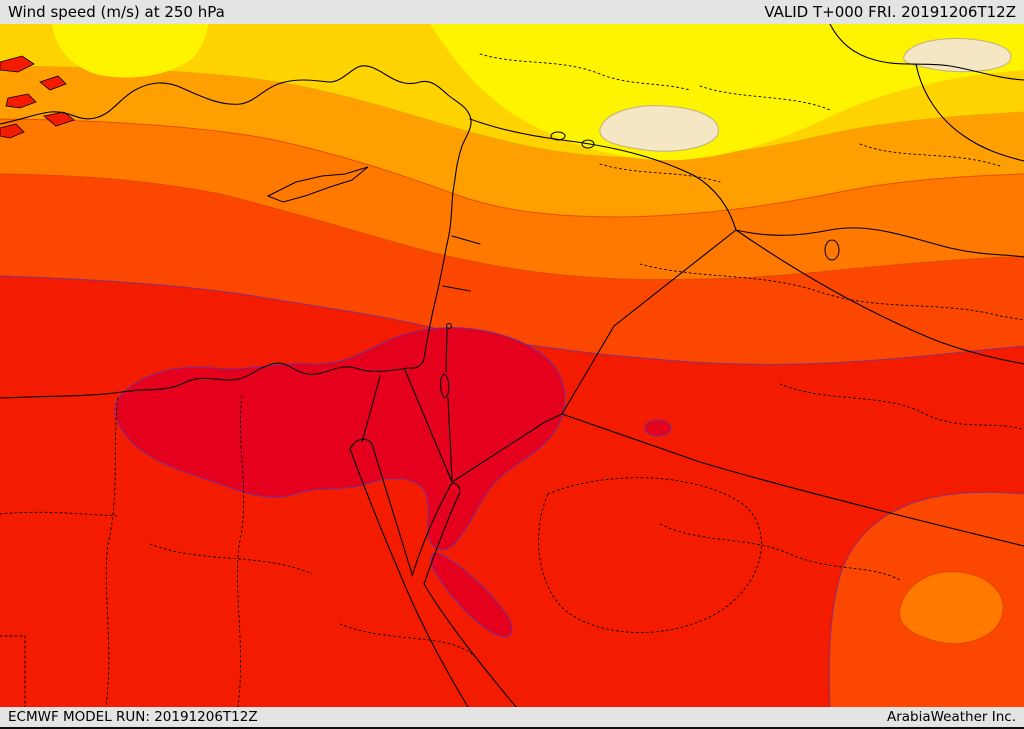 The height and width of the screenshot is (729, 1024). Describe the element at coordinates (727, 92) in the screenshot. I see `band-yellow-center` at that location.